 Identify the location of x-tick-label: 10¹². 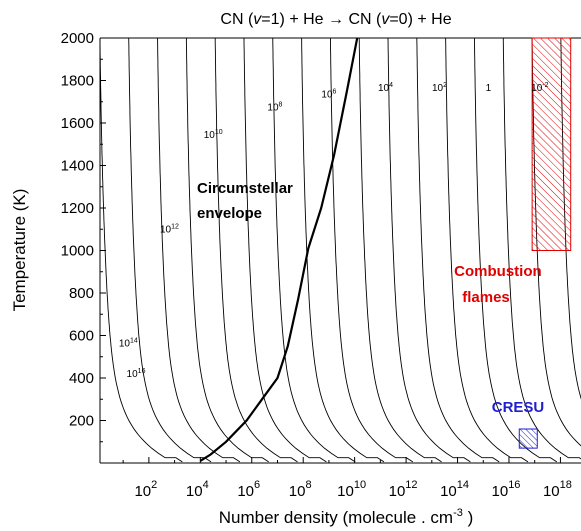
(403, 489).